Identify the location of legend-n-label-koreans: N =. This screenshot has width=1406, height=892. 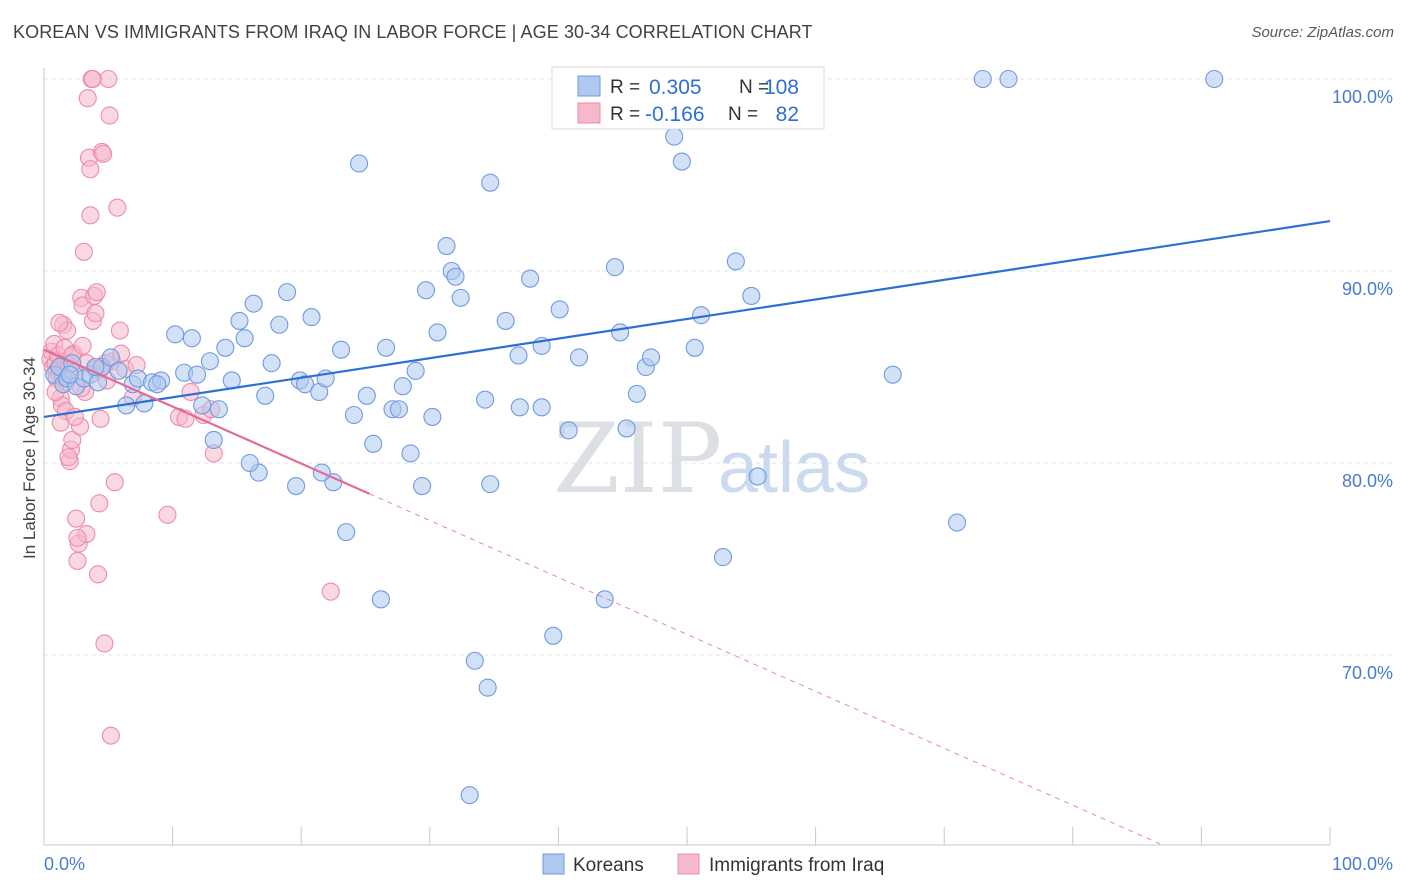
(754, 87).